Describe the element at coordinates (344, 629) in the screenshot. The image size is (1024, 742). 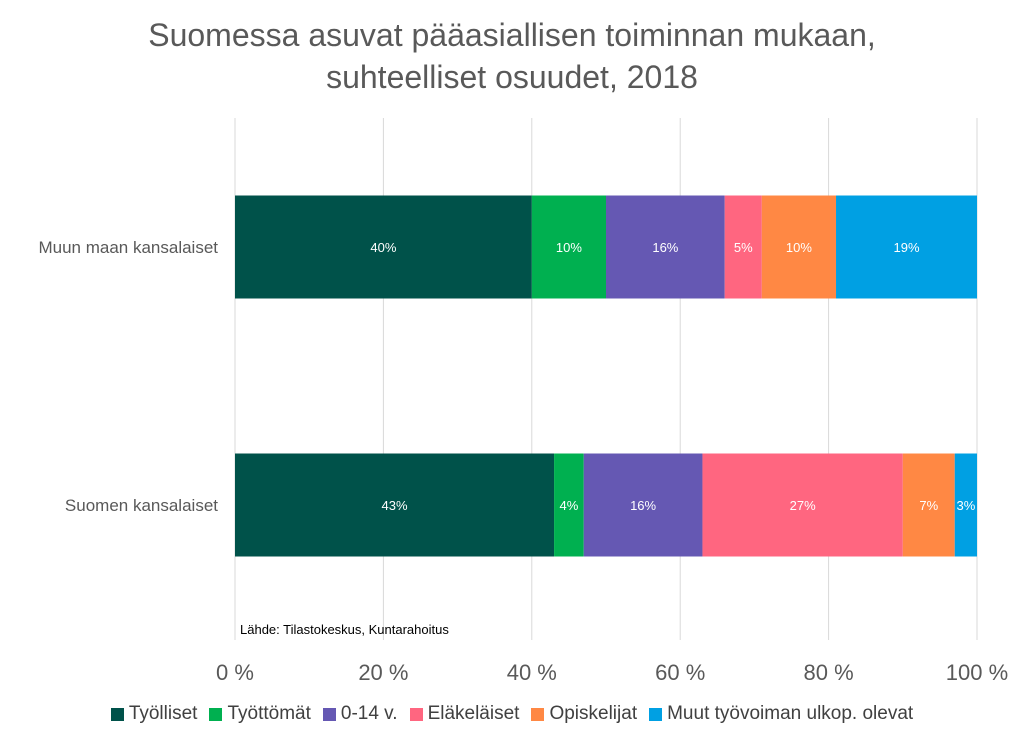
I see `source-note: Lähde: Tilastokeskus, Kuntarahoitus` at that location.